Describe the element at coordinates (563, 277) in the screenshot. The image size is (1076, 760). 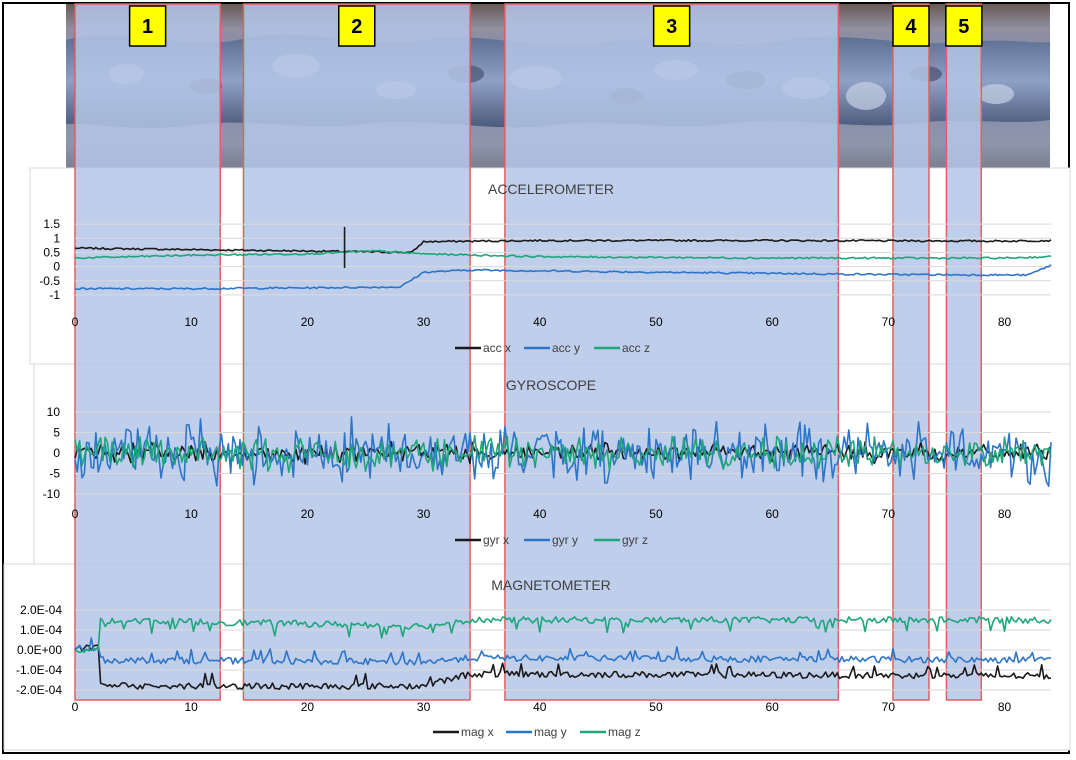
I see `series-line-acc-y` at that location.